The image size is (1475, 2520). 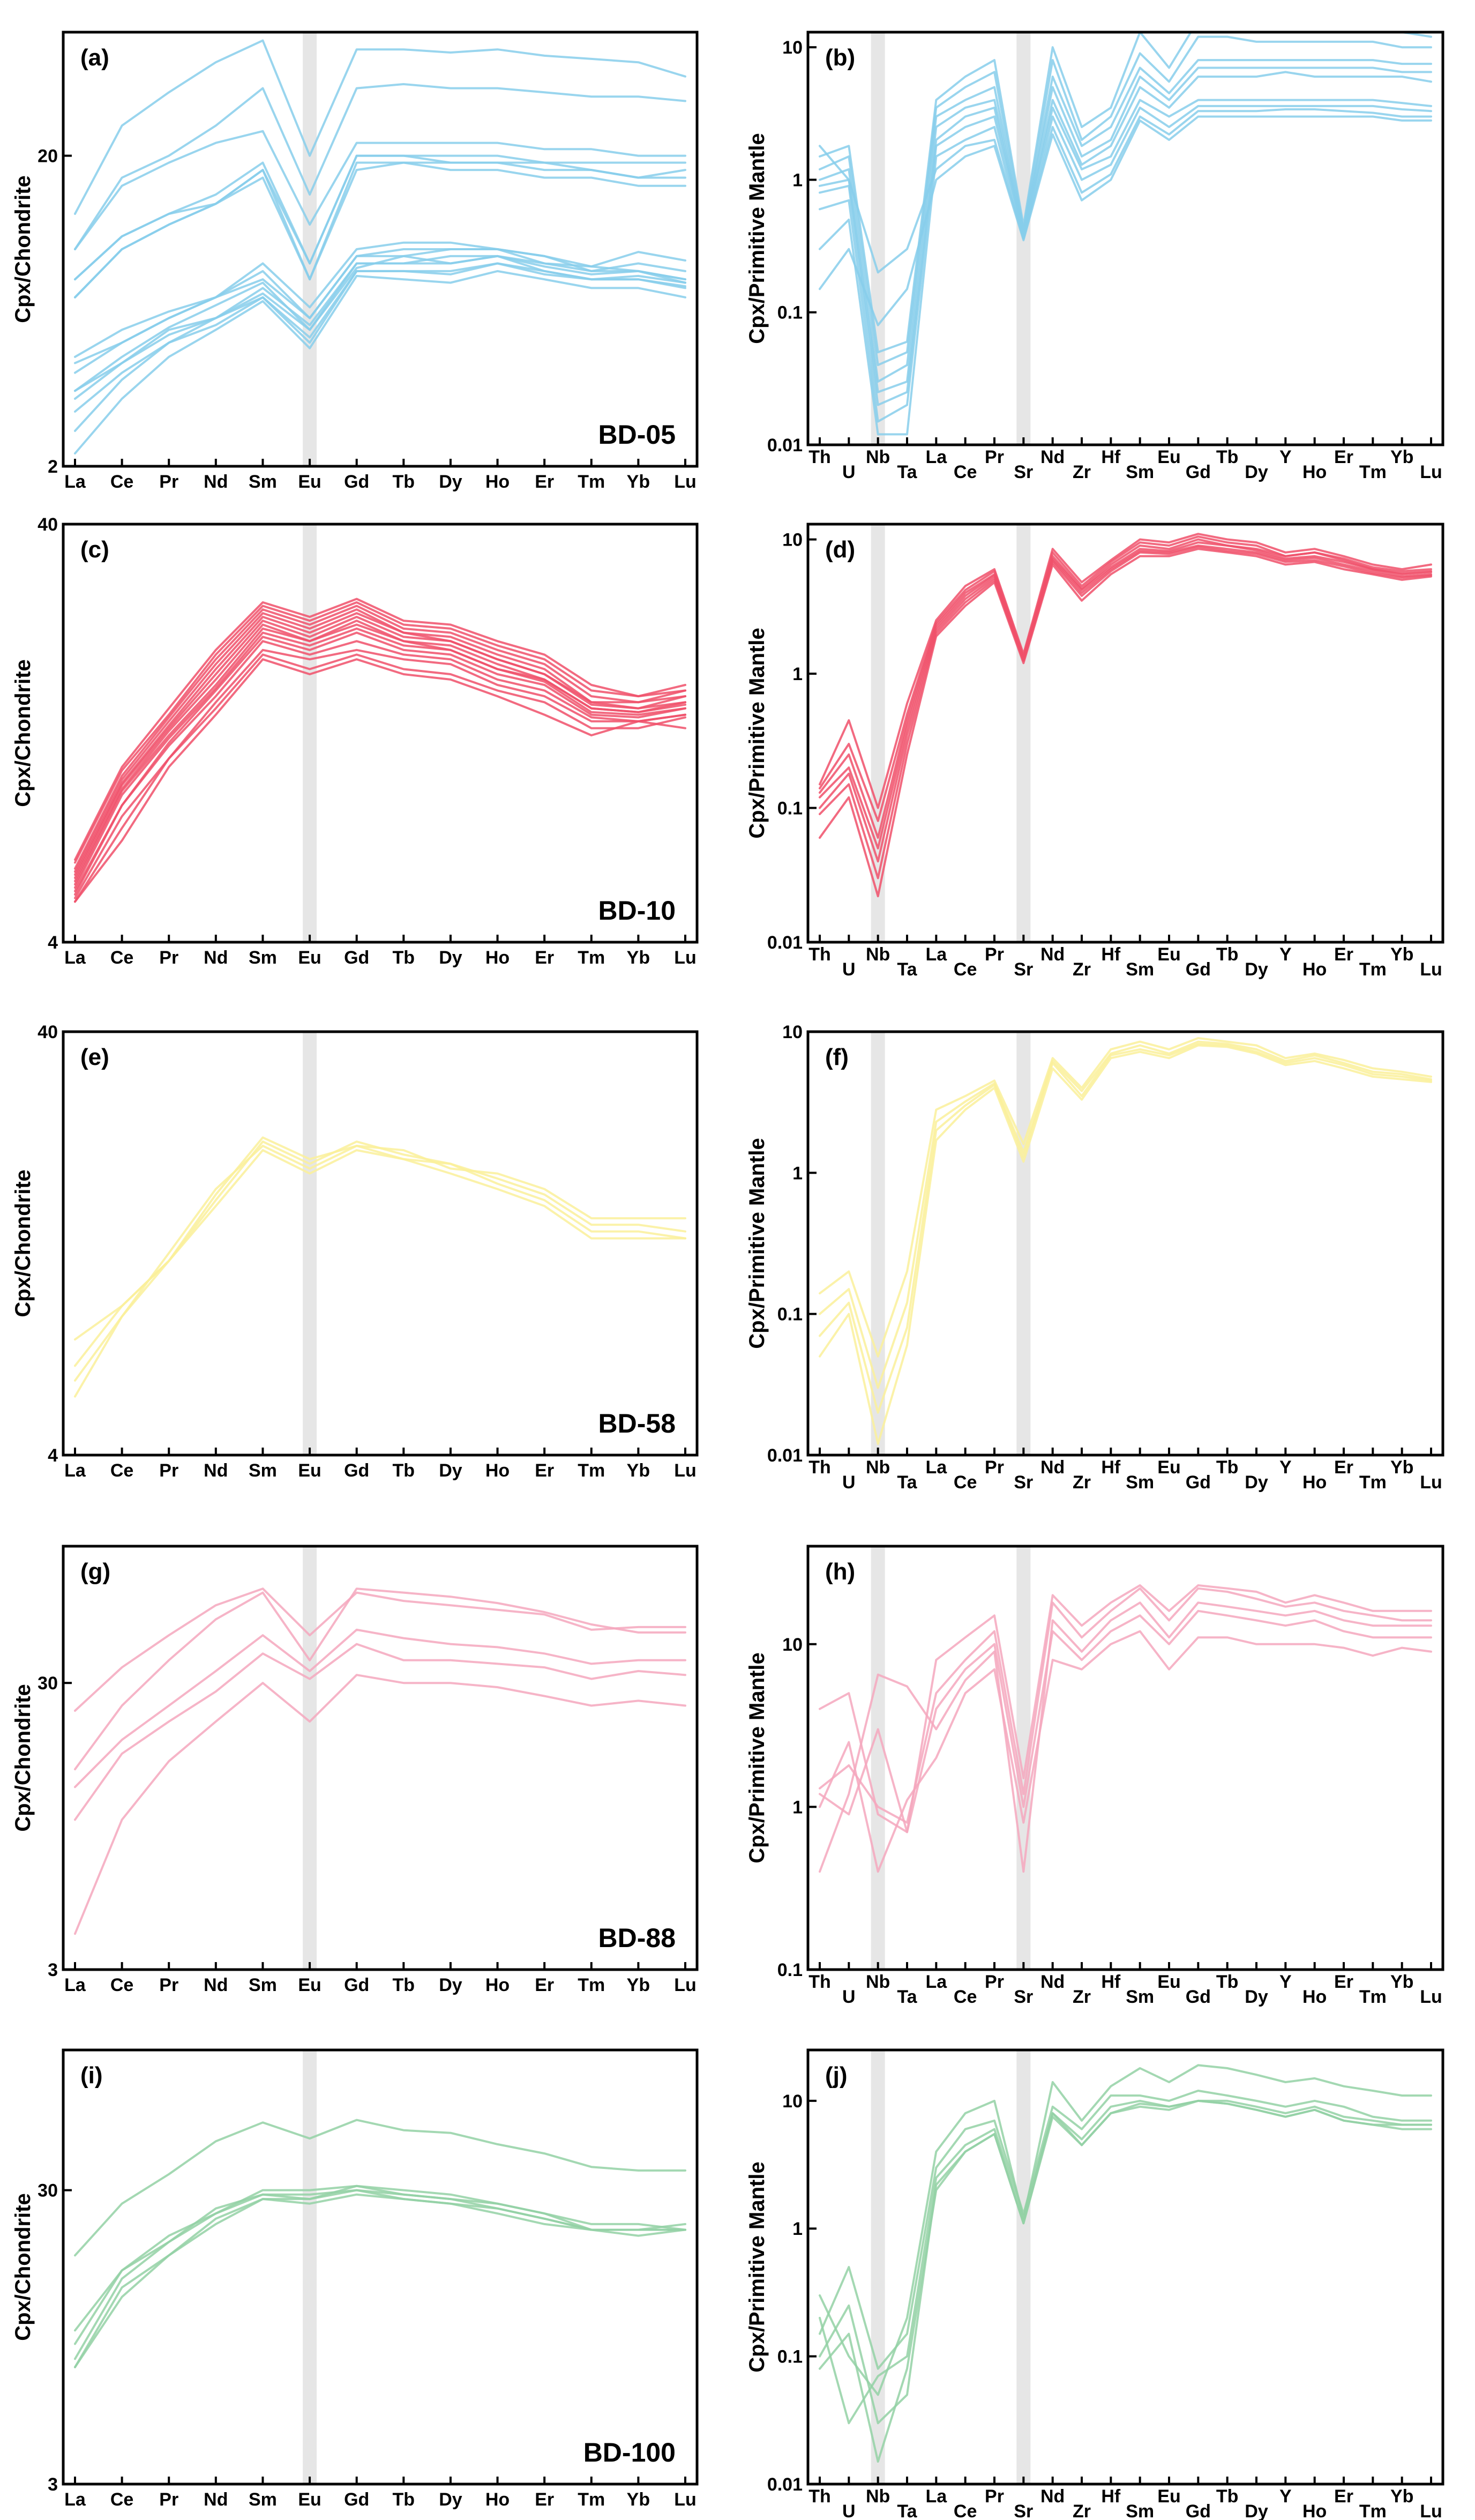 I want to click on x-tick-label-f-tb: Tb, so click(x=1228, y=1467).